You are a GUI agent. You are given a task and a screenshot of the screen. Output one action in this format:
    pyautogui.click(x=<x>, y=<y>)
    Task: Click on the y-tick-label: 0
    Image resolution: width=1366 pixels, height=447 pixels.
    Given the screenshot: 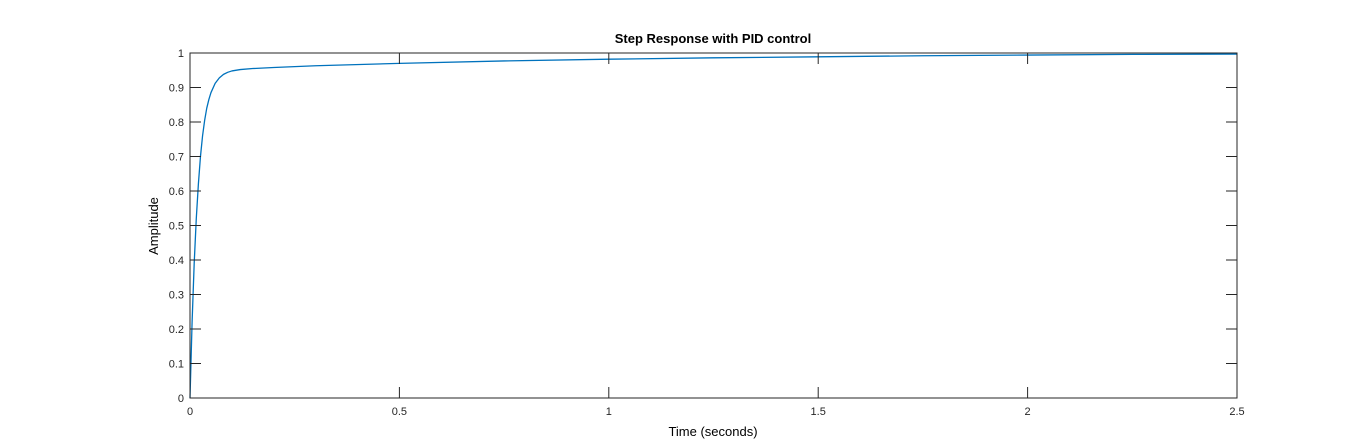 What is the action you would take?
    pyautogui.click(x=181, y=399)
    